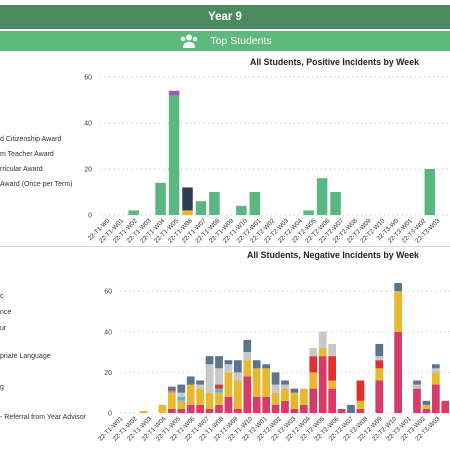 Image resolution: width=450 pixels, height=450 pixels. What do you see at coordinates (2, 387) in the screenshot?
I see `legend-item: g` at bounding box center [2, 387].